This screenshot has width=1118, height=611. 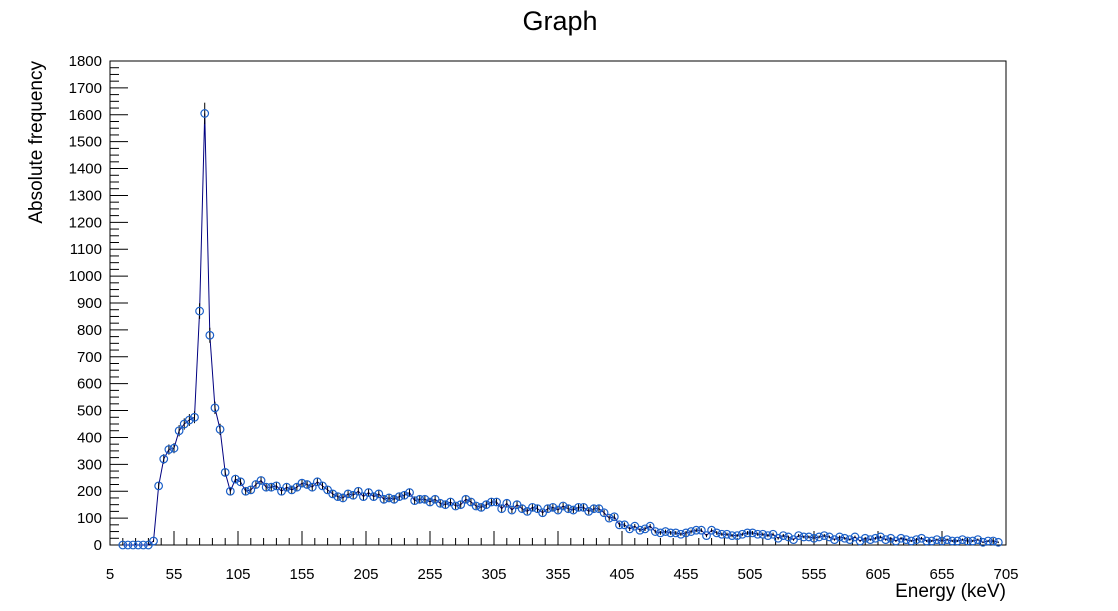 What do you see at coordinates (813, 574) in the screenshot?
I see `x-tick-label: 555` at bounding box center [813, 574].